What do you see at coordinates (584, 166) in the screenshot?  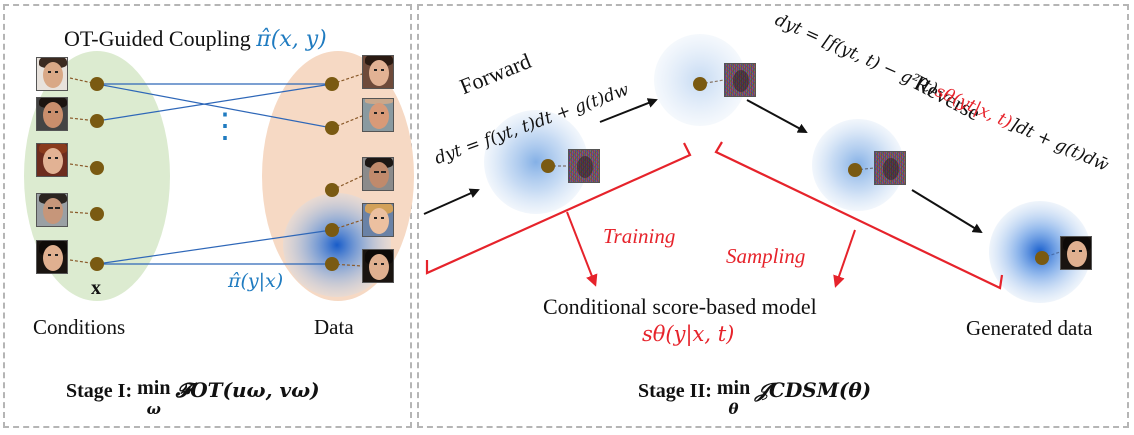 I see `noisy-face-forward` at bounding box center [584, 166].